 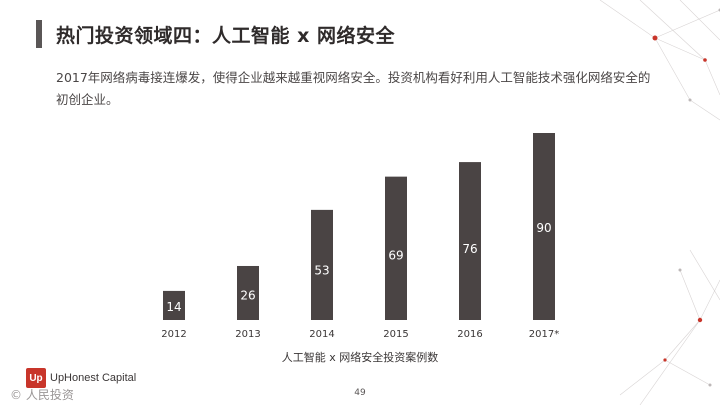 What do you see at coordinates (395, 334) in the screenshot?
I see `x-tick-label: 2015` at bounding box center [395, 334].